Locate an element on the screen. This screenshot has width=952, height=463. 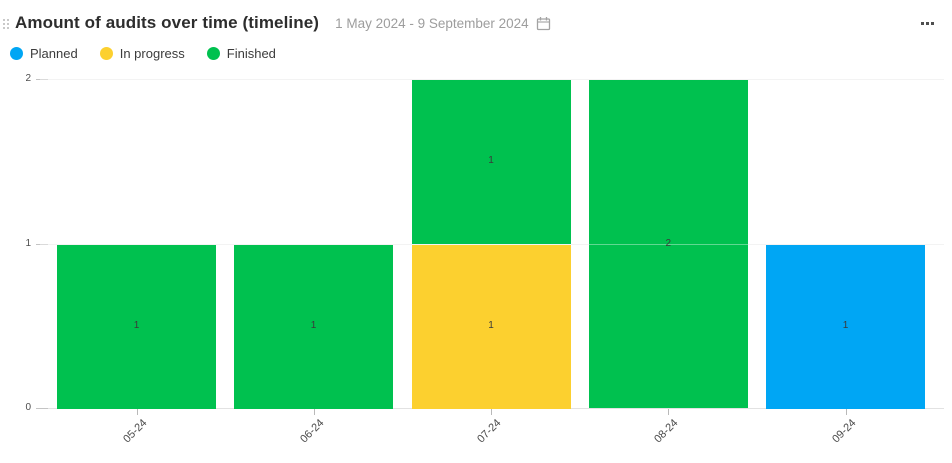
legend-dot-planned is located at coordinates (16, 53).